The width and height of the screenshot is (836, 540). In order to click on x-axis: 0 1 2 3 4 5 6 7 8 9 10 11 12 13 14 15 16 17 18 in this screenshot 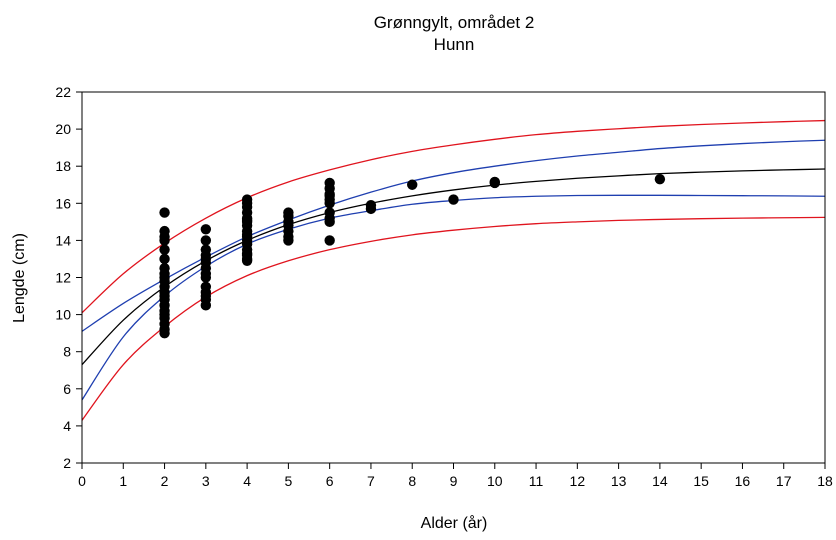, I will do `click(455, 476)`.